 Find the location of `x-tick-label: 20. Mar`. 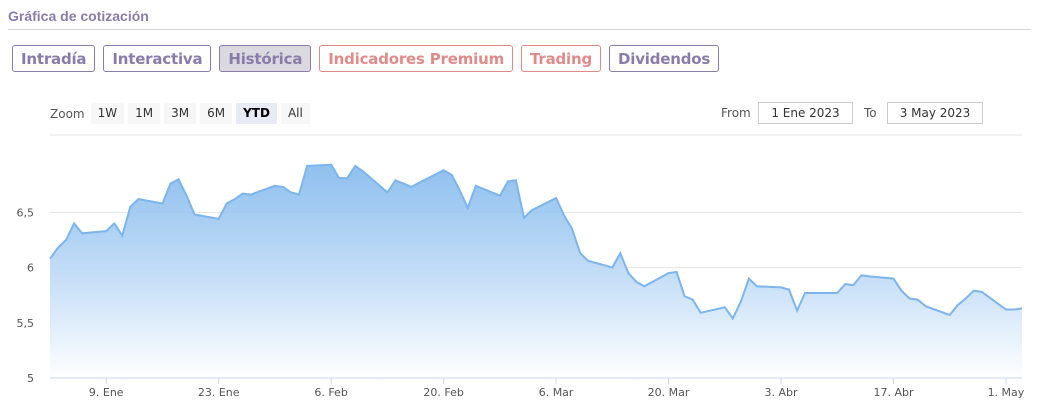

x-tick-label: 20. Mar is located at coordinates (669, 392).